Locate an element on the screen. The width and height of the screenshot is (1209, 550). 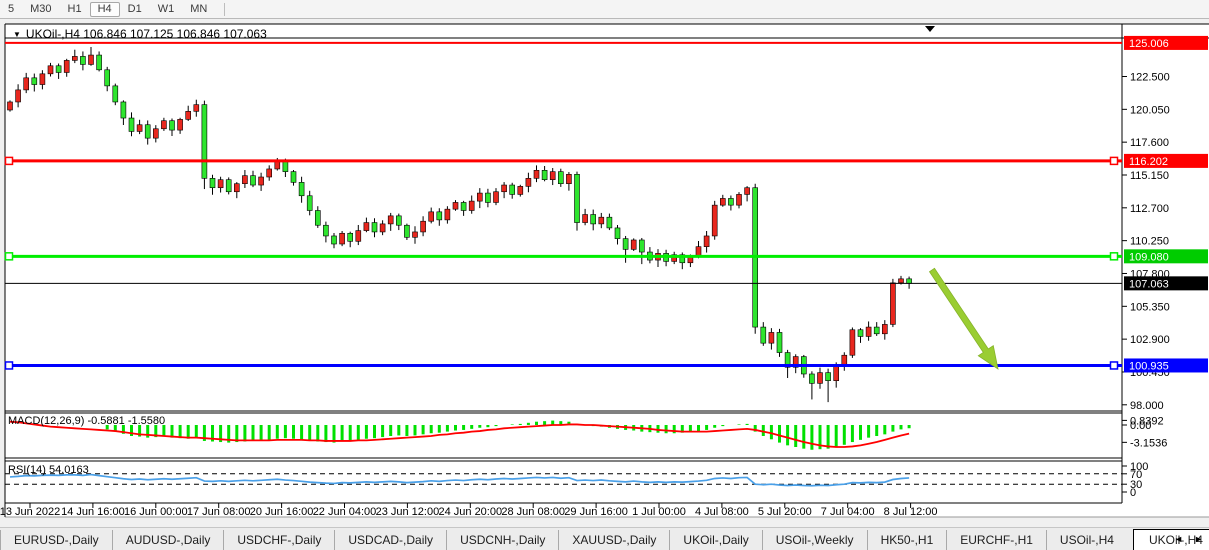
time-label: 24 Jun 20:00 is located at coordinates (470, 512).